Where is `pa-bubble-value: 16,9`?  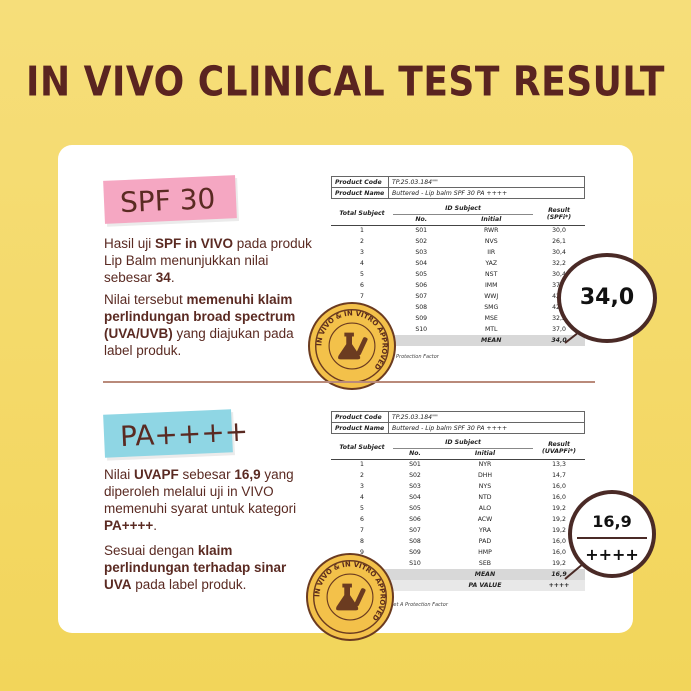
pa-bubble-value: 16,9 is located at coordinates (612, 521).